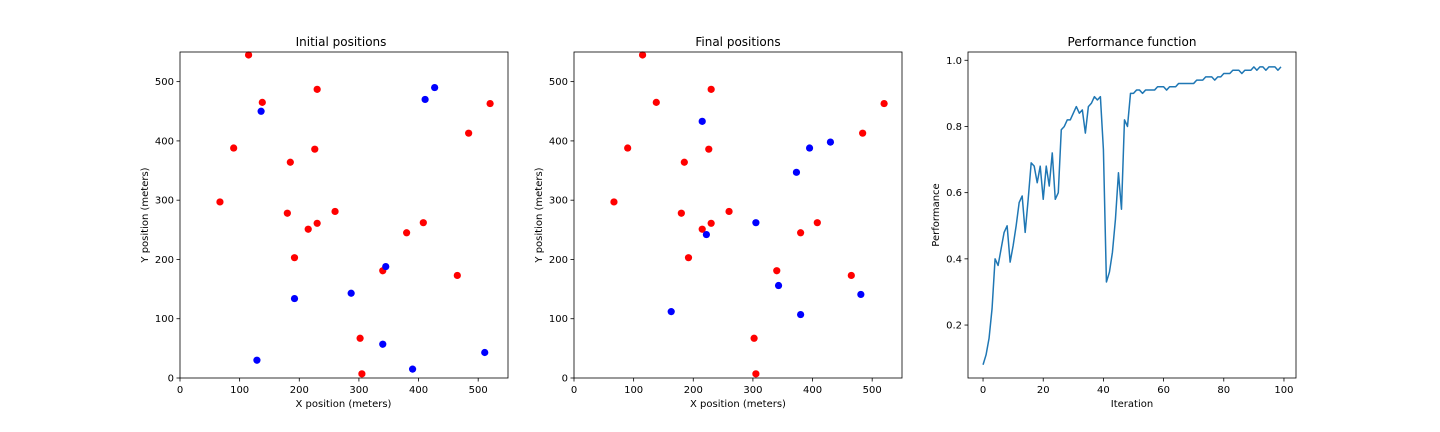  I want to click on initial-positions-xtick-label: 100, so click(239, 390).